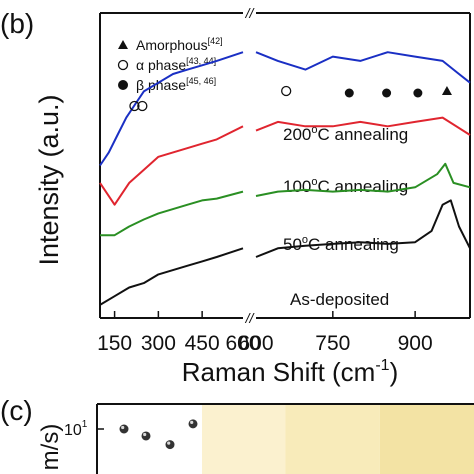 The width and height of the screenshot is (474, 474). I want to click on scatter-plot: m/s) 101, so click(255, 438).